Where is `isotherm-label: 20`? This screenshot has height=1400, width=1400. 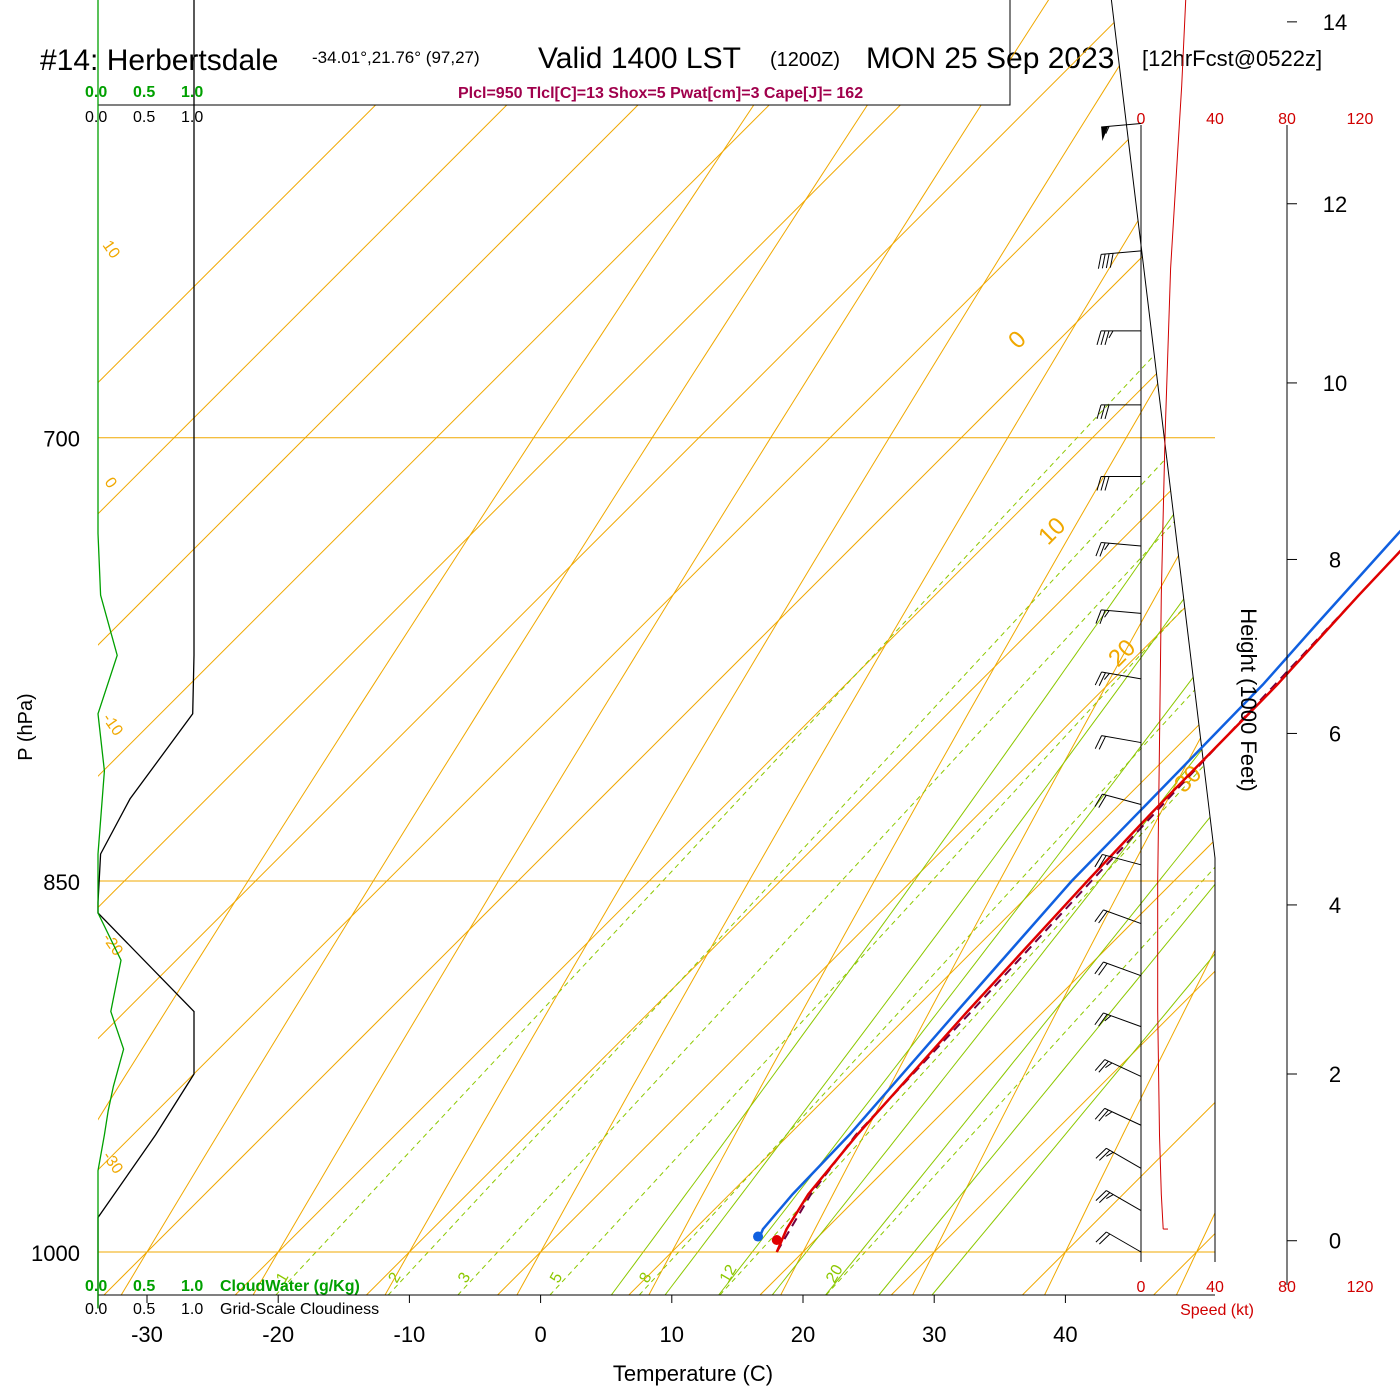
isotherm-label: 20 is located at coordinates (1122, 653).